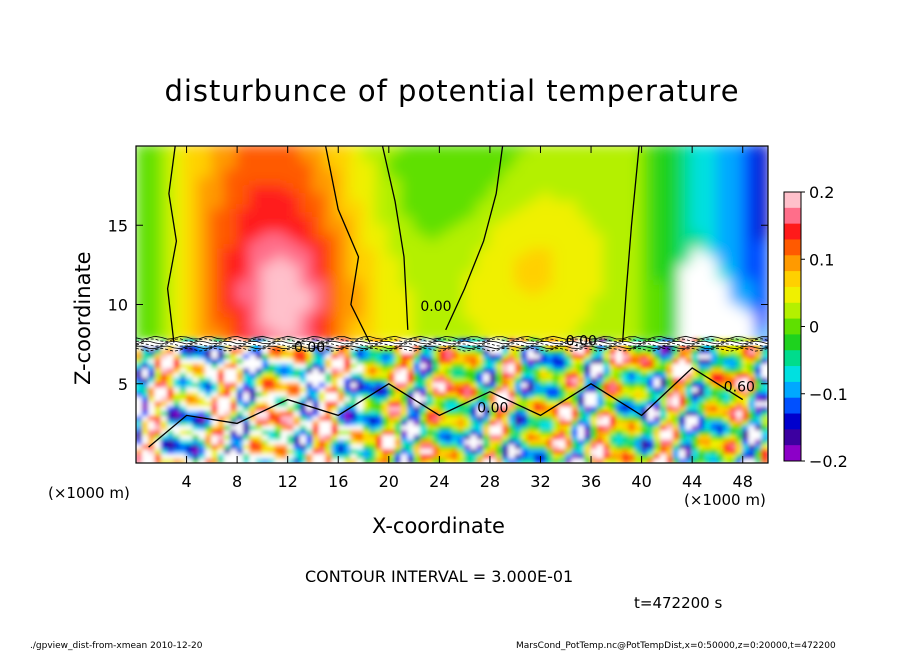 This screenshot has width=904, height=654. What do you see at coordinates (439, 481) in the screenshot?
I see `x-tick-label: 24` at bounding box center [439, 481].